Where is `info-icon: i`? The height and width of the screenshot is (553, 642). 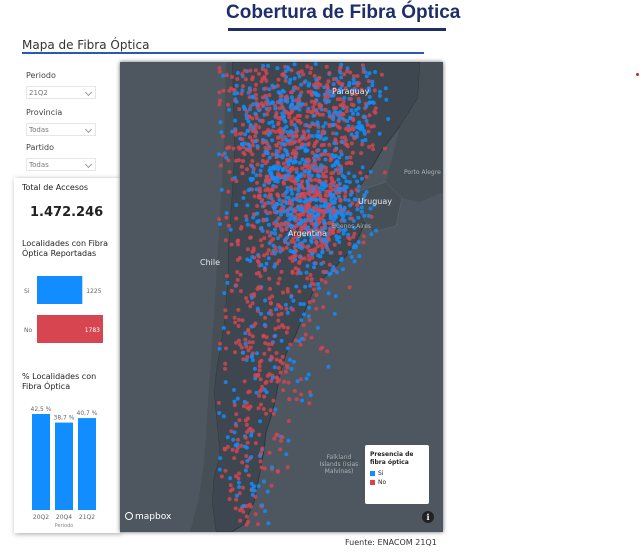
info-icon: i is located at coordinates (428, 517).